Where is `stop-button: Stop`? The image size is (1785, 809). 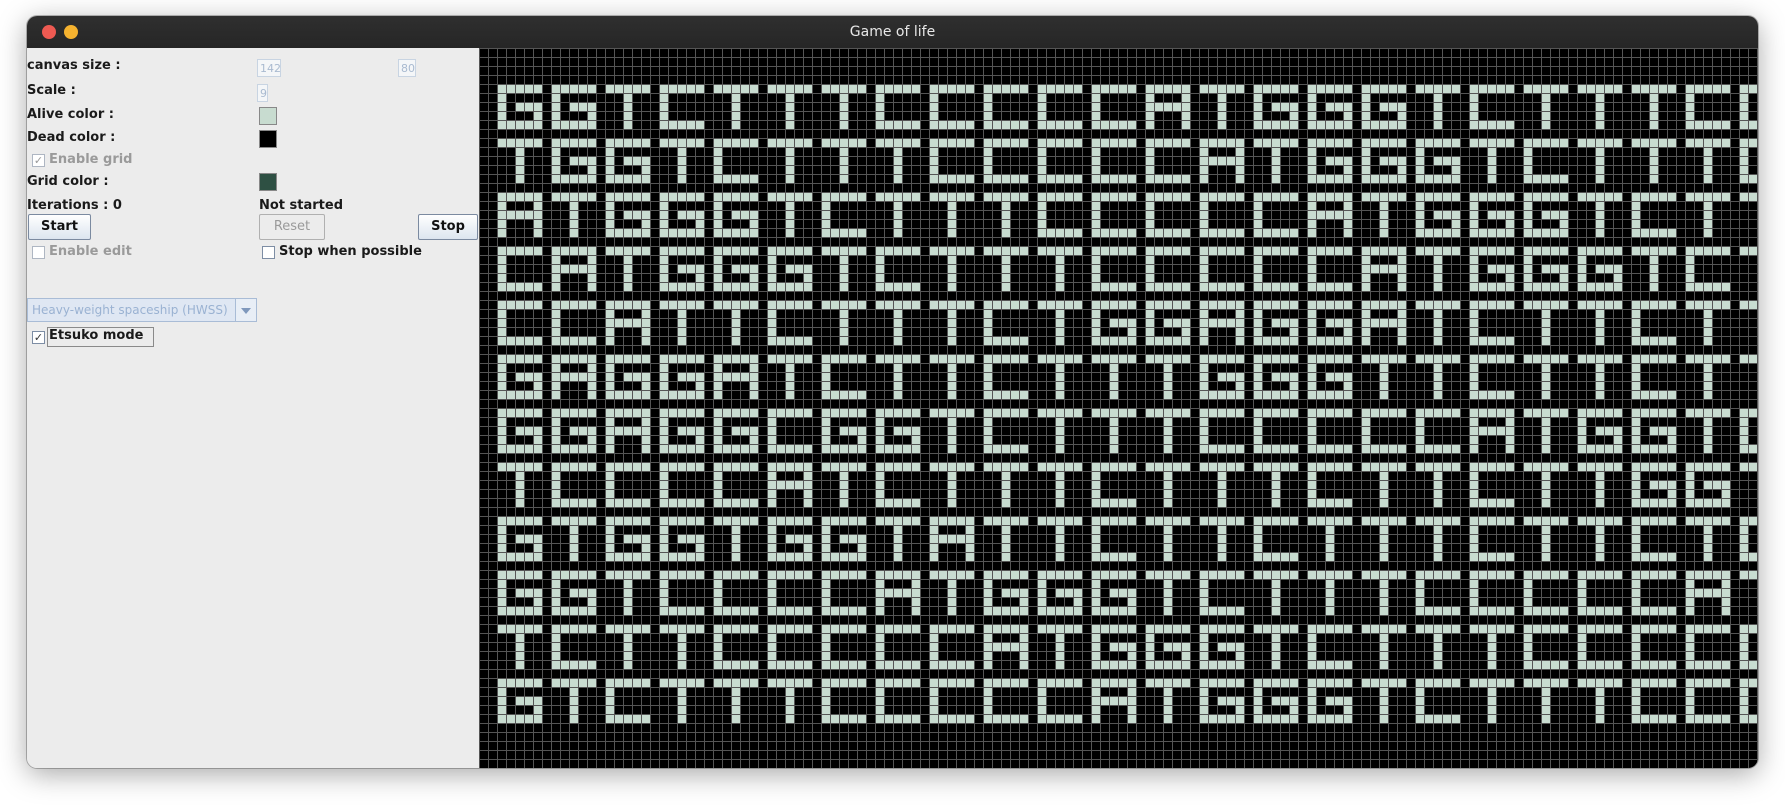
stop-button: Stop is located at coordinates (448, 227).